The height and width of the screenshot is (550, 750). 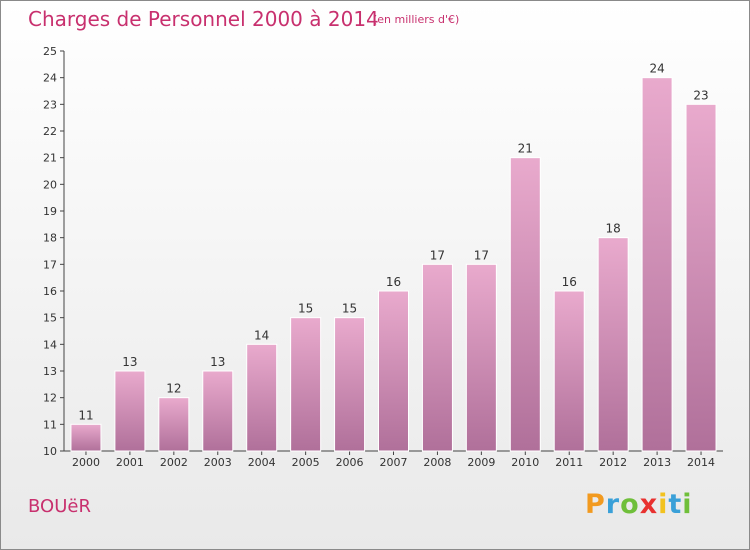 What do you see at coordinates (525, 149) in the screenshot?
I see `data-label-2010: 21` at bounding box center [525, 149].